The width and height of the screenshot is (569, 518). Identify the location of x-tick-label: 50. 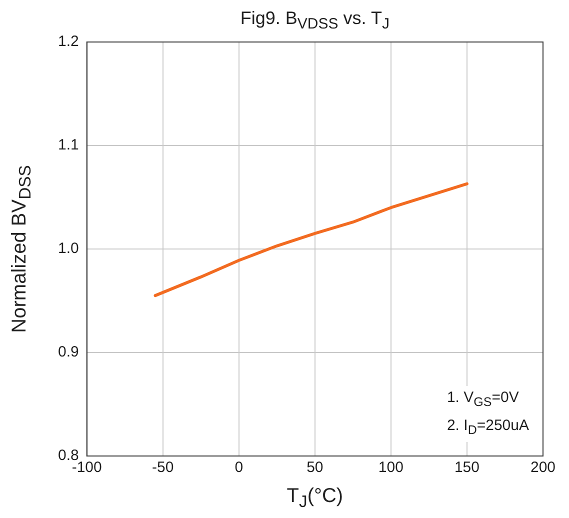
(315, 467).